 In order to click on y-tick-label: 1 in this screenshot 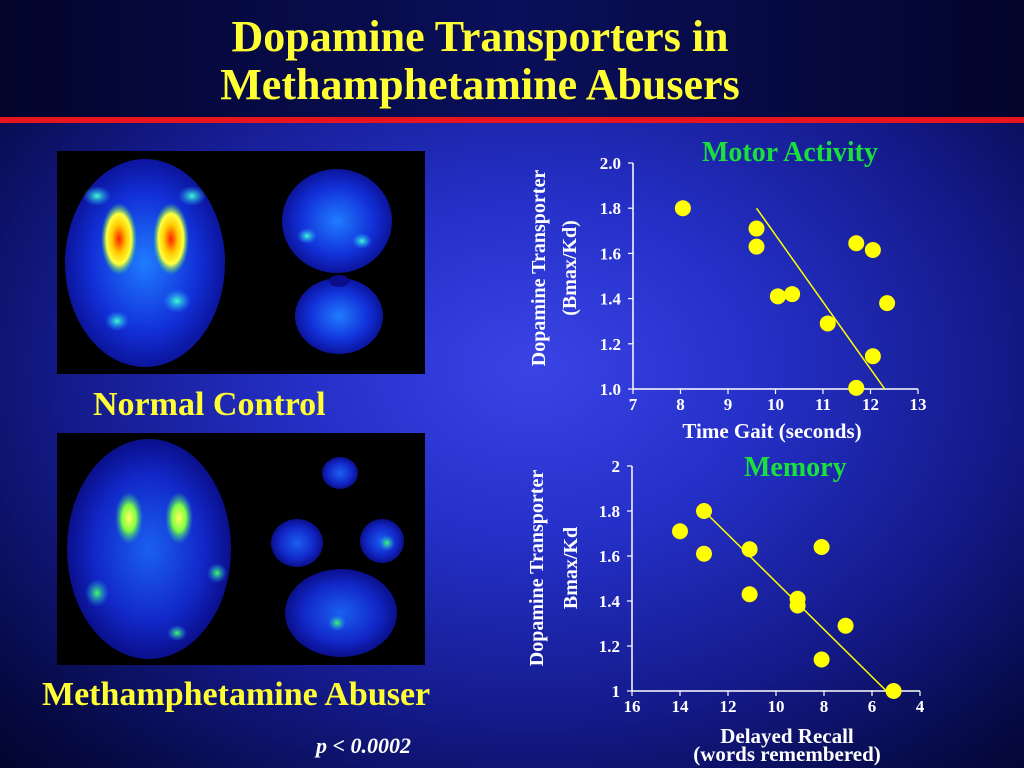, I will do `click(616, 691)`.